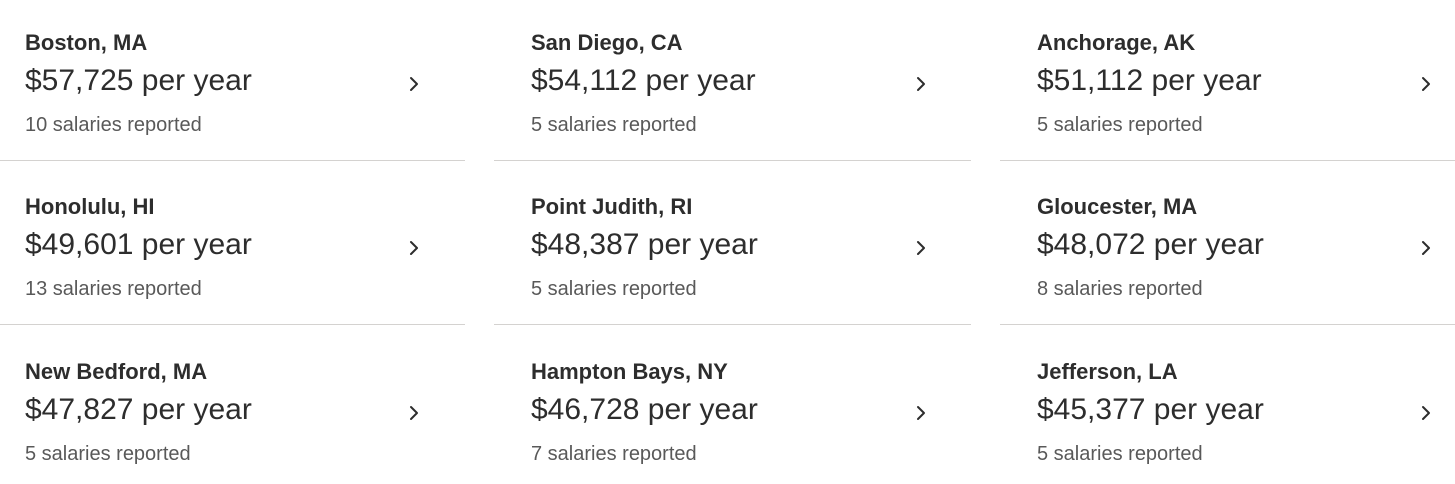  What do you see at coordinates (113, 289) in the screenshot?
I see `card-reports: 13 salaries reported` at bounding box center [113, 289].